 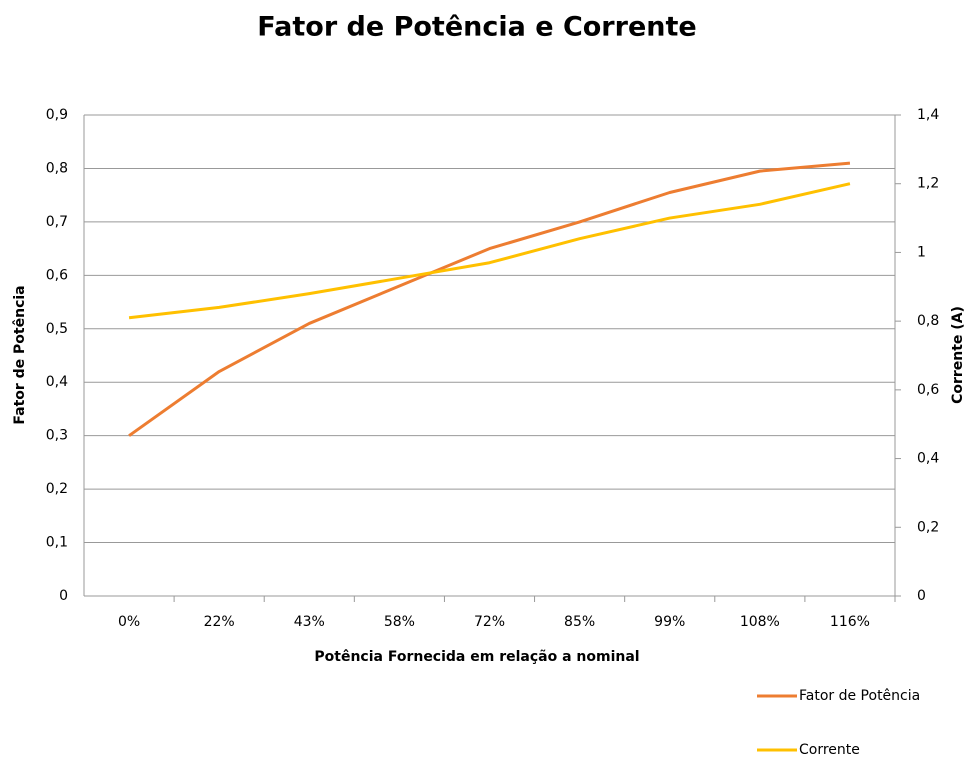 What do you see at coordinates (476, 27) in the screenshot?
I see `chart-title: Fator de Potência e Corrente` at bounding box center [476, 27].